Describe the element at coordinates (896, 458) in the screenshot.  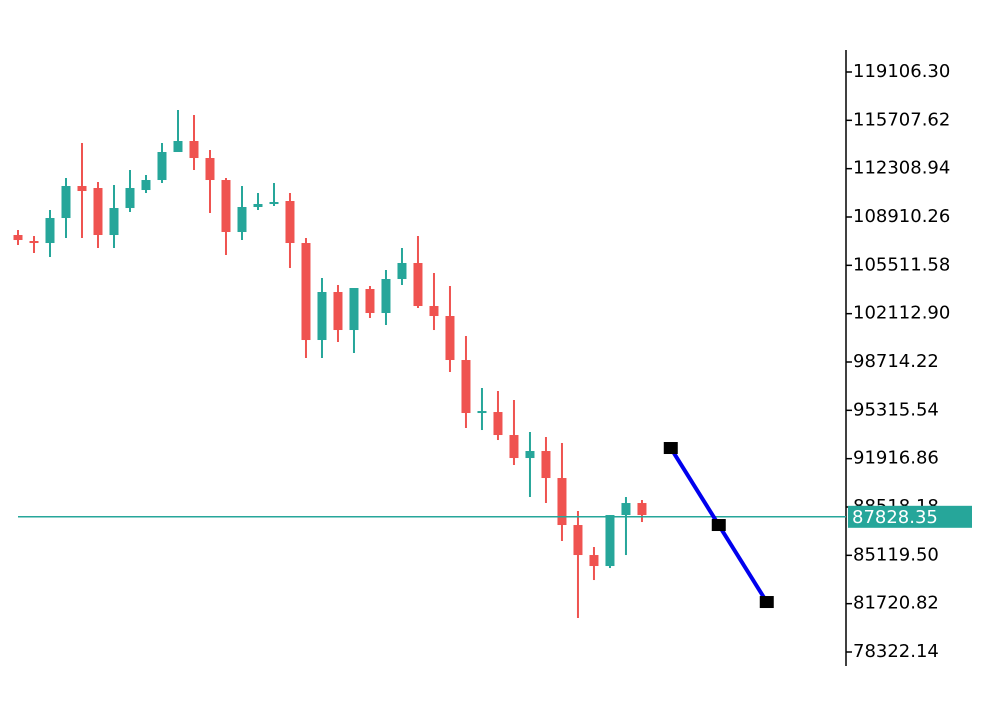
I see `y-tick-label: 91916.86` at that location.